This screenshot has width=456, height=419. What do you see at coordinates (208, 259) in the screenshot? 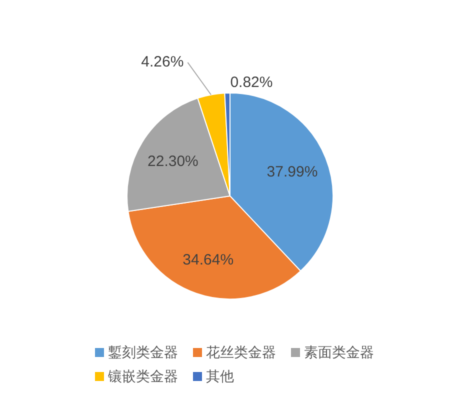
I see `data-label: 34.64%` at bounding box center [208, 259].